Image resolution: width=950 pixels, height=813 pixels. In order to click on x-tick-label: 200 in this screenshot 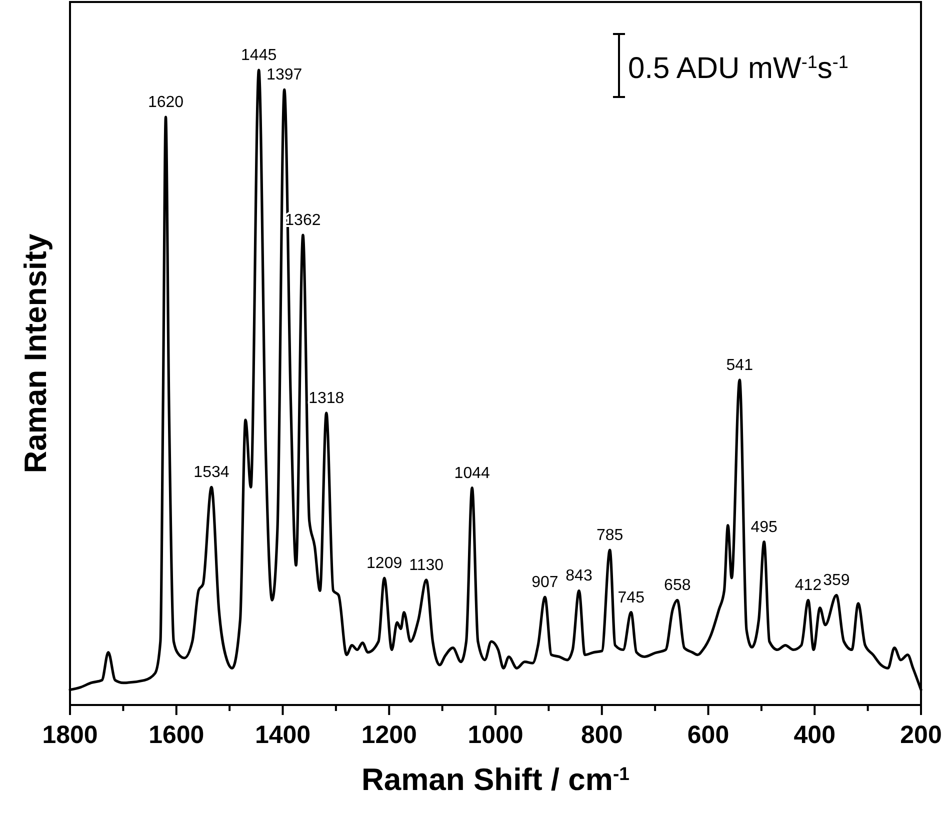, I will do `click(921, 735)`.